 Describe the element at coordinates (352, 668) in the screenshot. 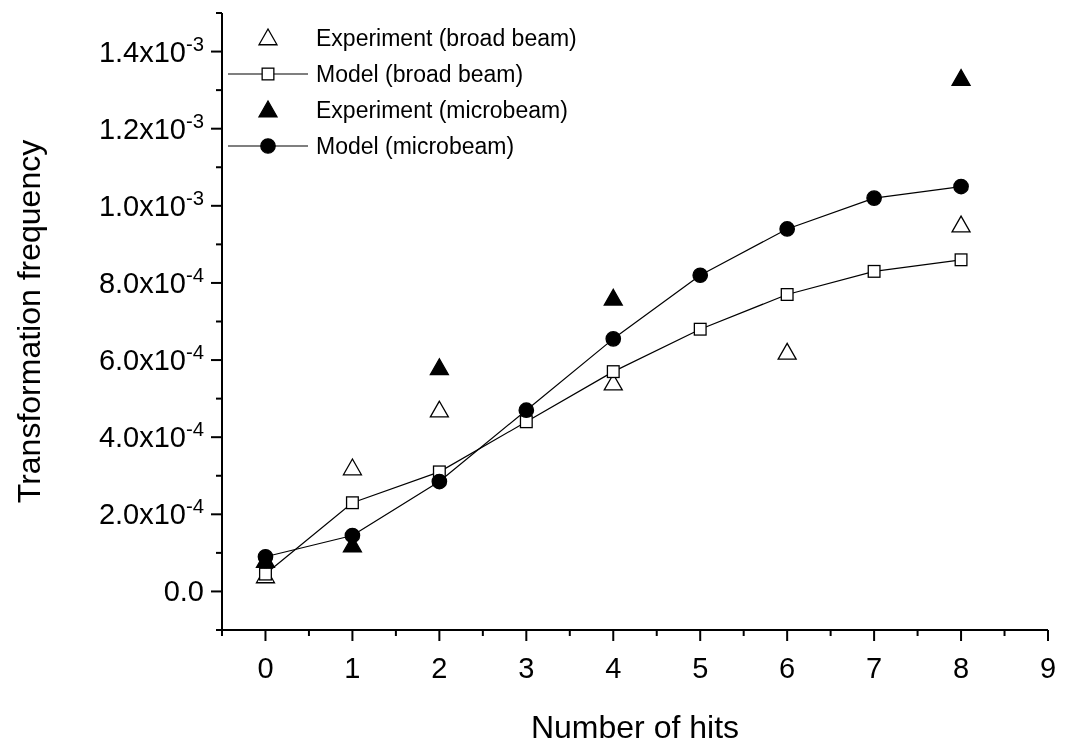

I see `x-tick-label: 1` at that location.